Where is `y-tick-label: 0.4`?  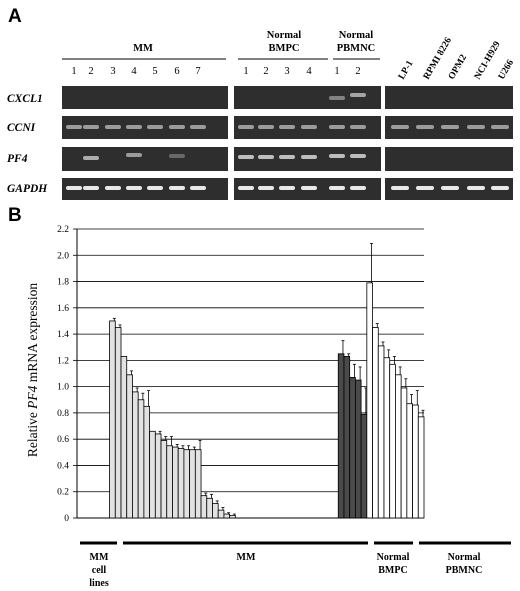 y-tick-label: 0.4 is located at coordinates (63, 466).